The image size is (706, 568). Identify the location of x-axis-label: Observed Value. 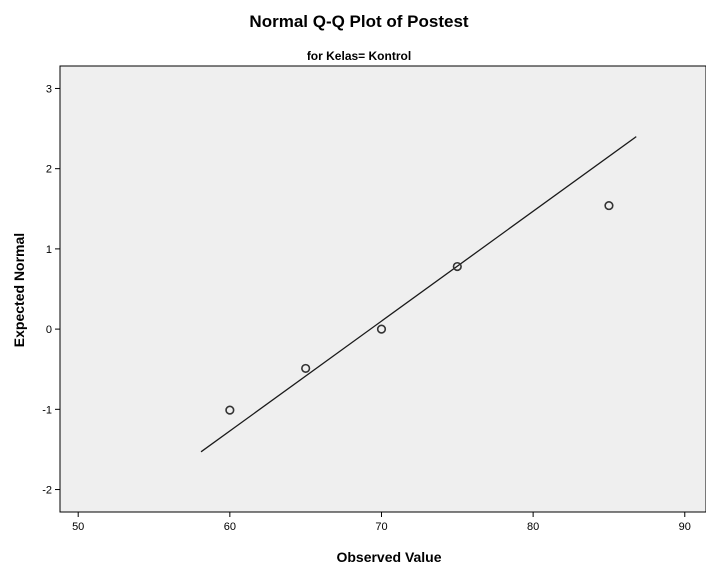
(388, 557).